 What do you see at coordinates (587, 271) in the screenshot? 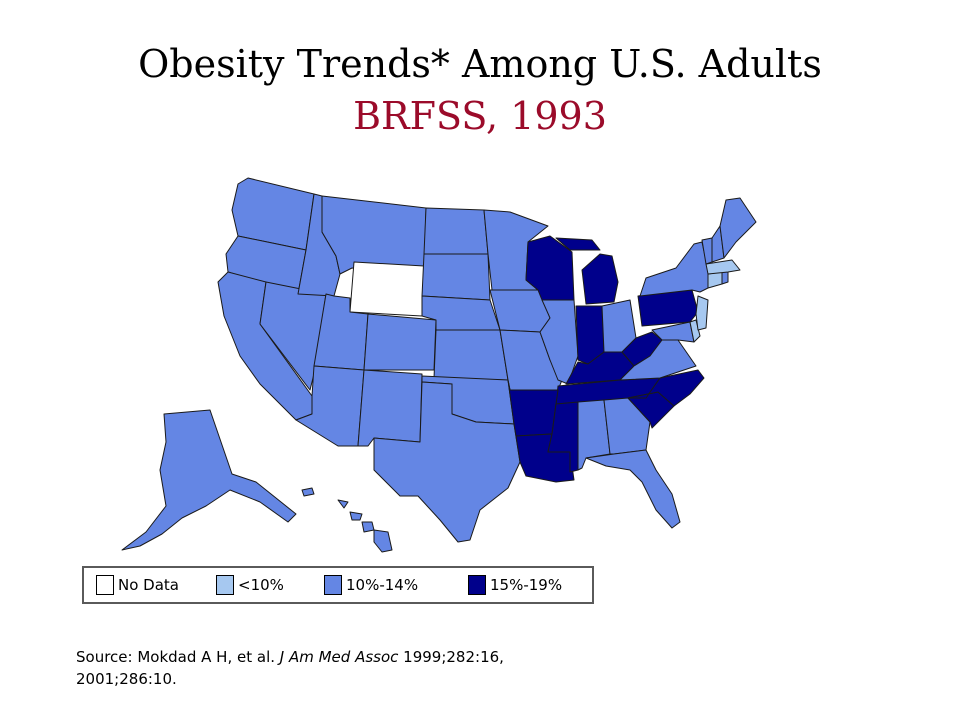
I see `state-mi` at bounding box center [587, 271].